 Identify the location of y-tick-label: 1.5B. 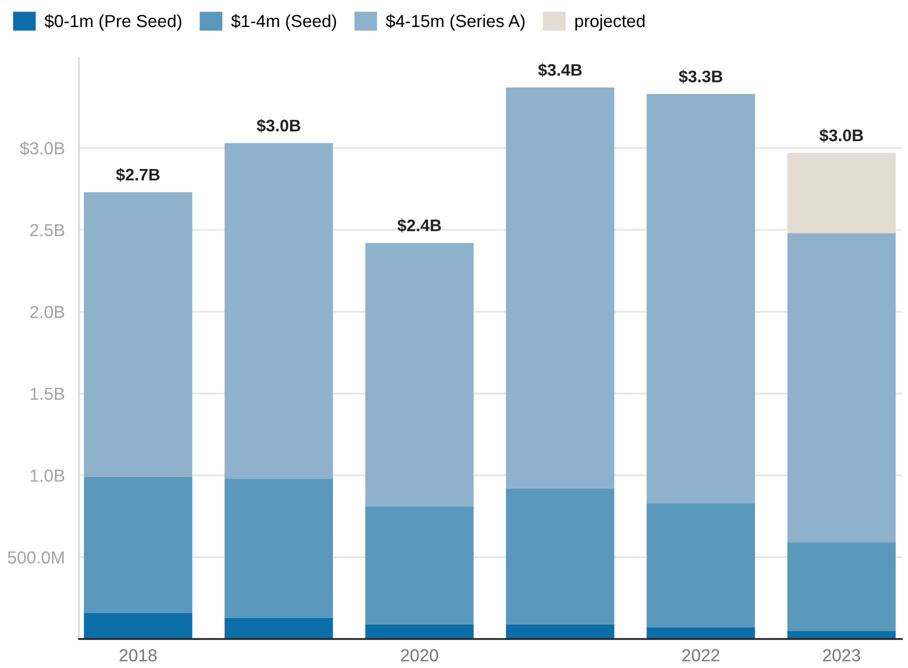
(47, 394).